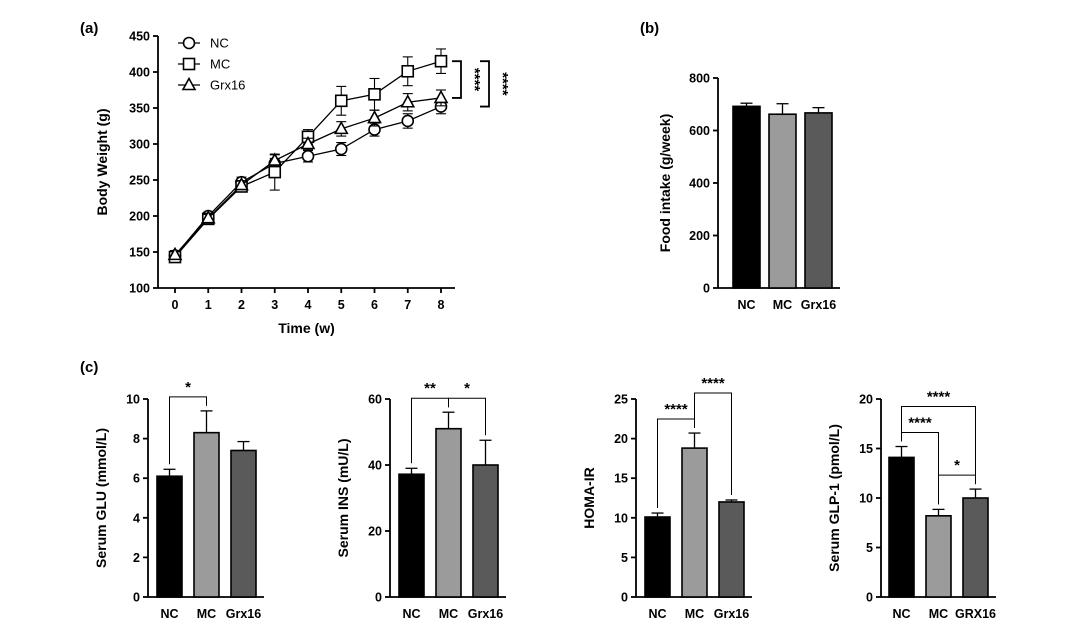 The width and height of the screenshot is (1080, 641). What do you see at coordinates (136, 439) in the screenshot?
I see `y-tick-label: 8` at bounding box center [136, 439].